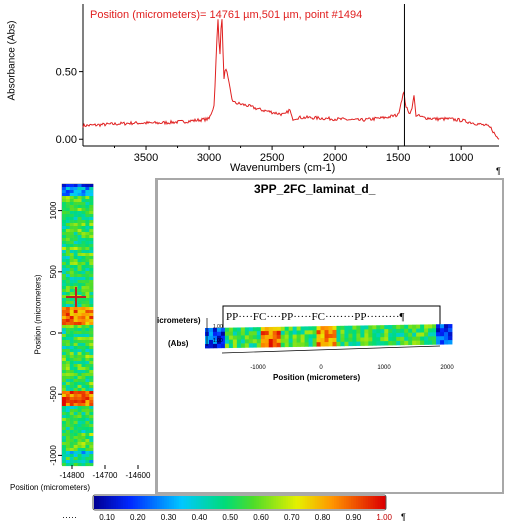  What do you see at coordinates (335, 158) in the screenshot?
I see `spectrum-x-tick-label: 2000` at bounding box center [335, 158].